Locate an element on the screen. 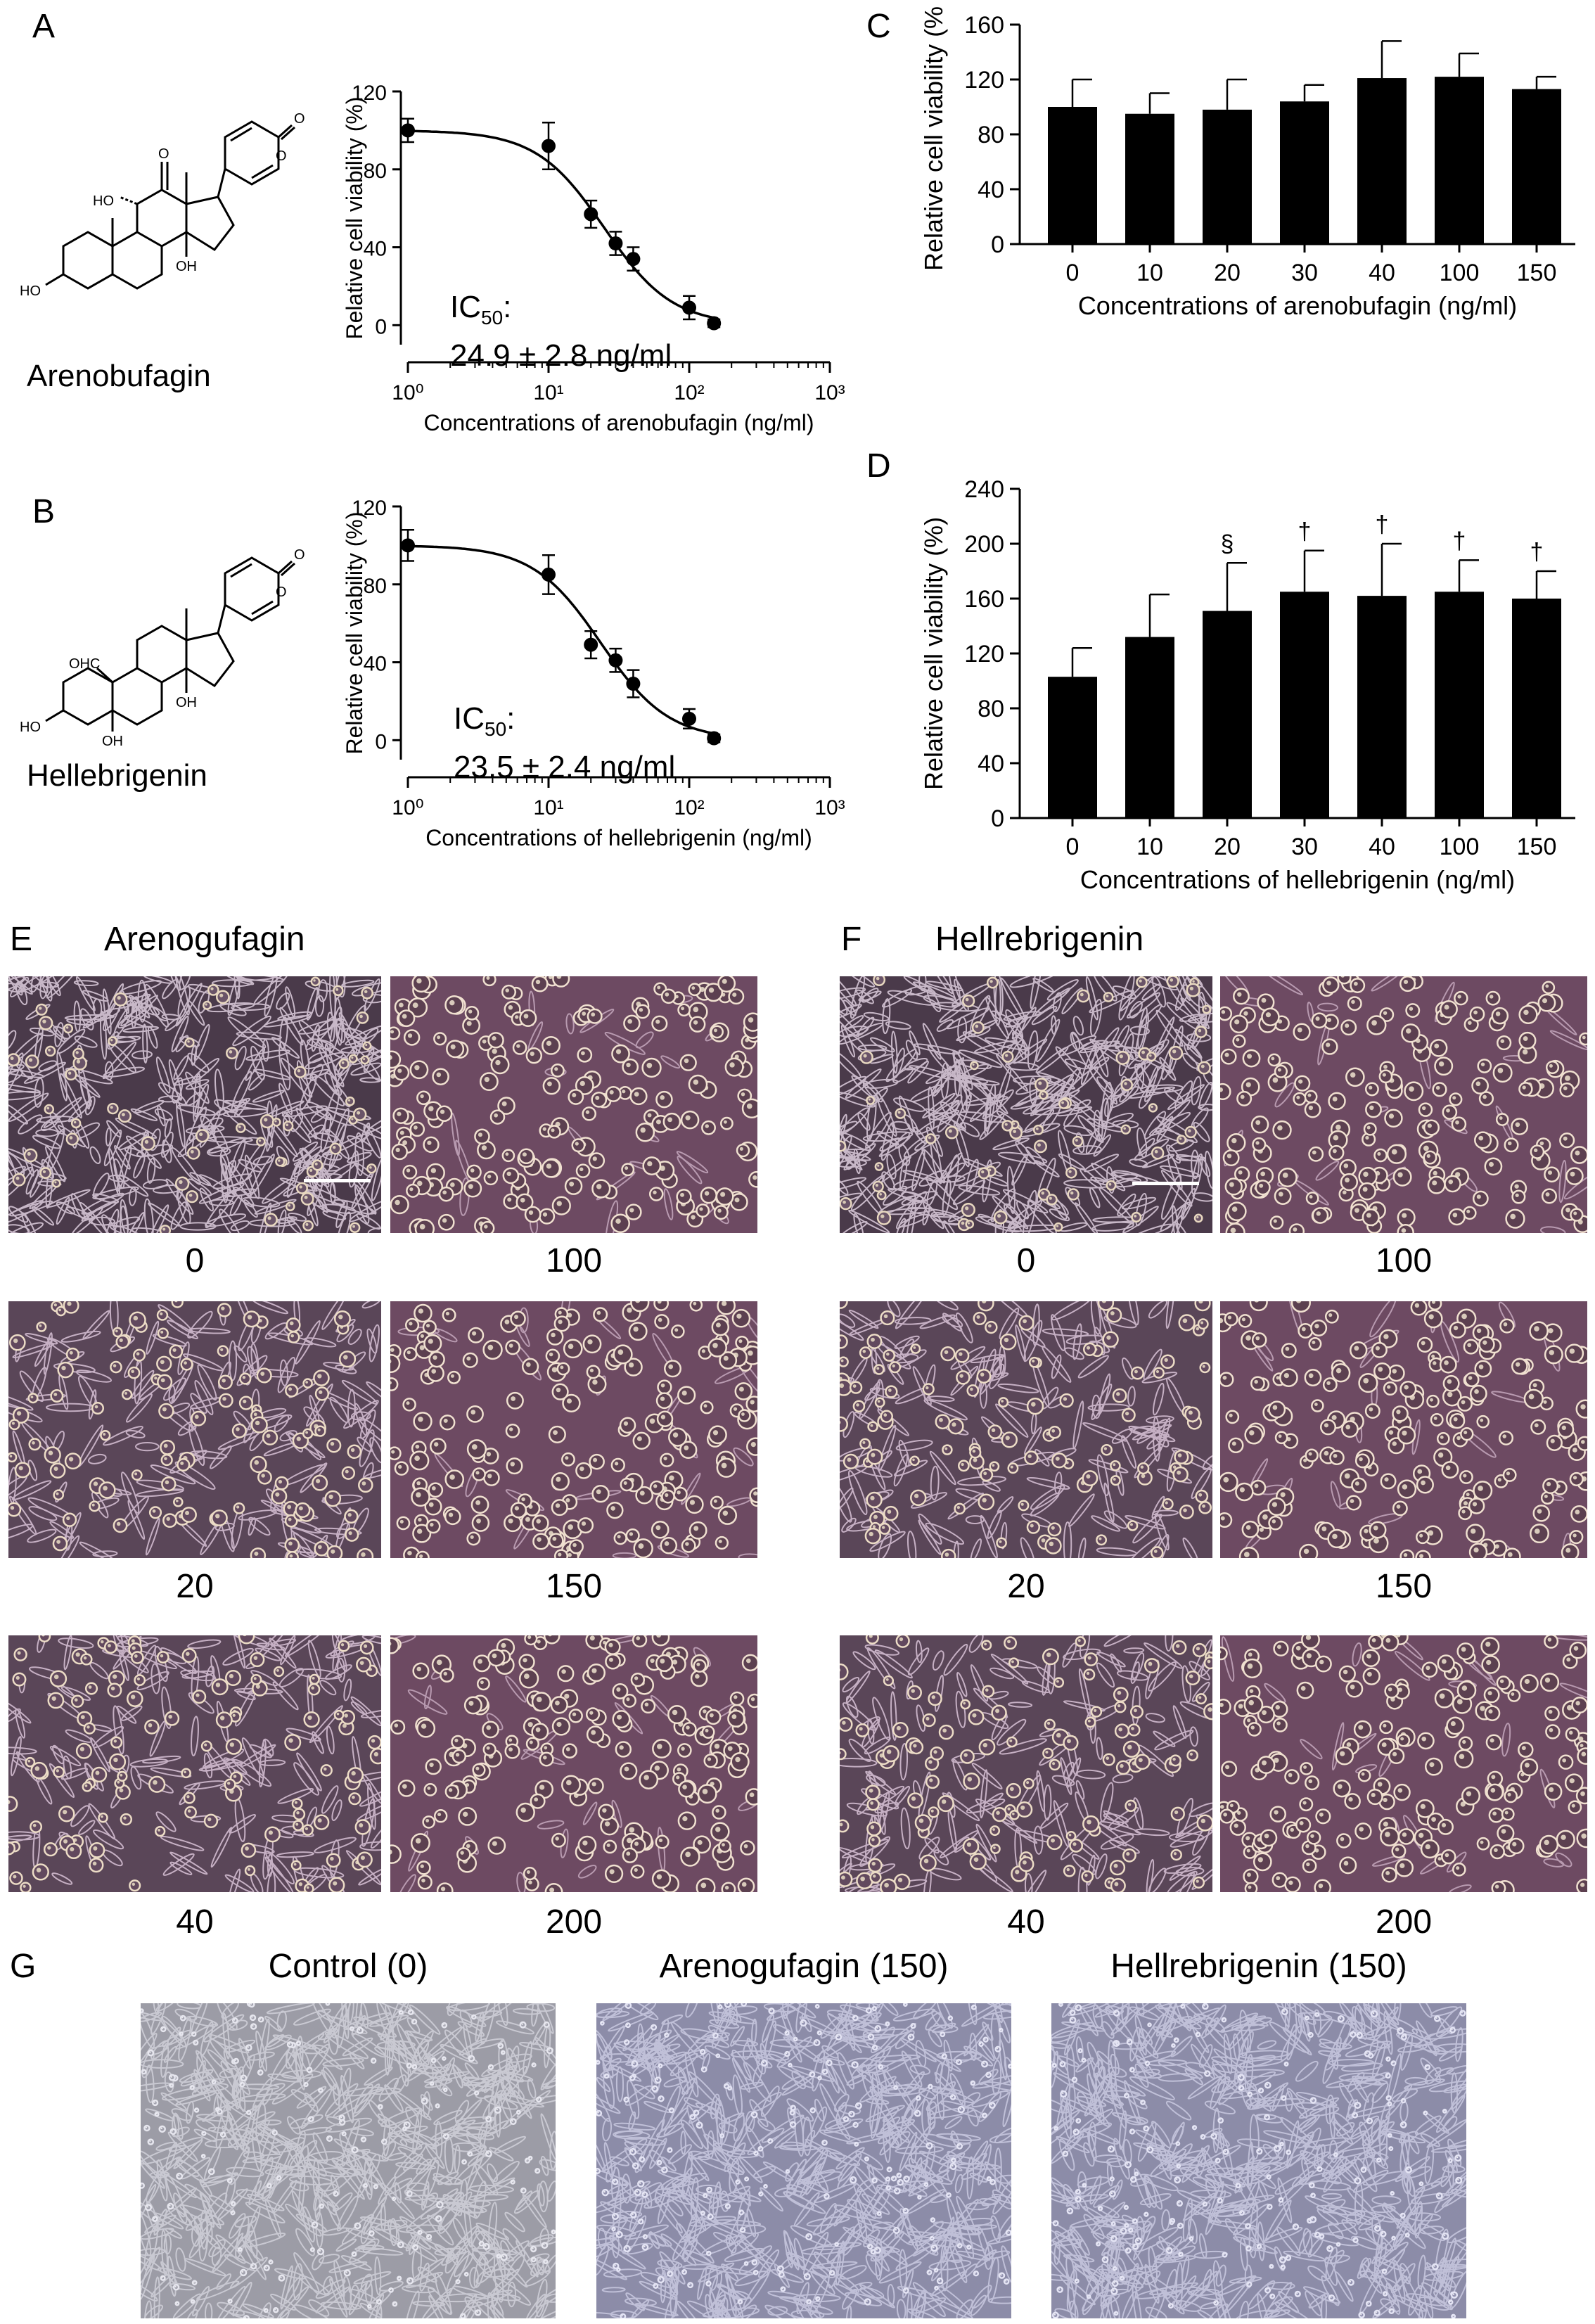 The width and height of the screenshot is (1595, 2324). bar is located at coordinates (1072, 747).